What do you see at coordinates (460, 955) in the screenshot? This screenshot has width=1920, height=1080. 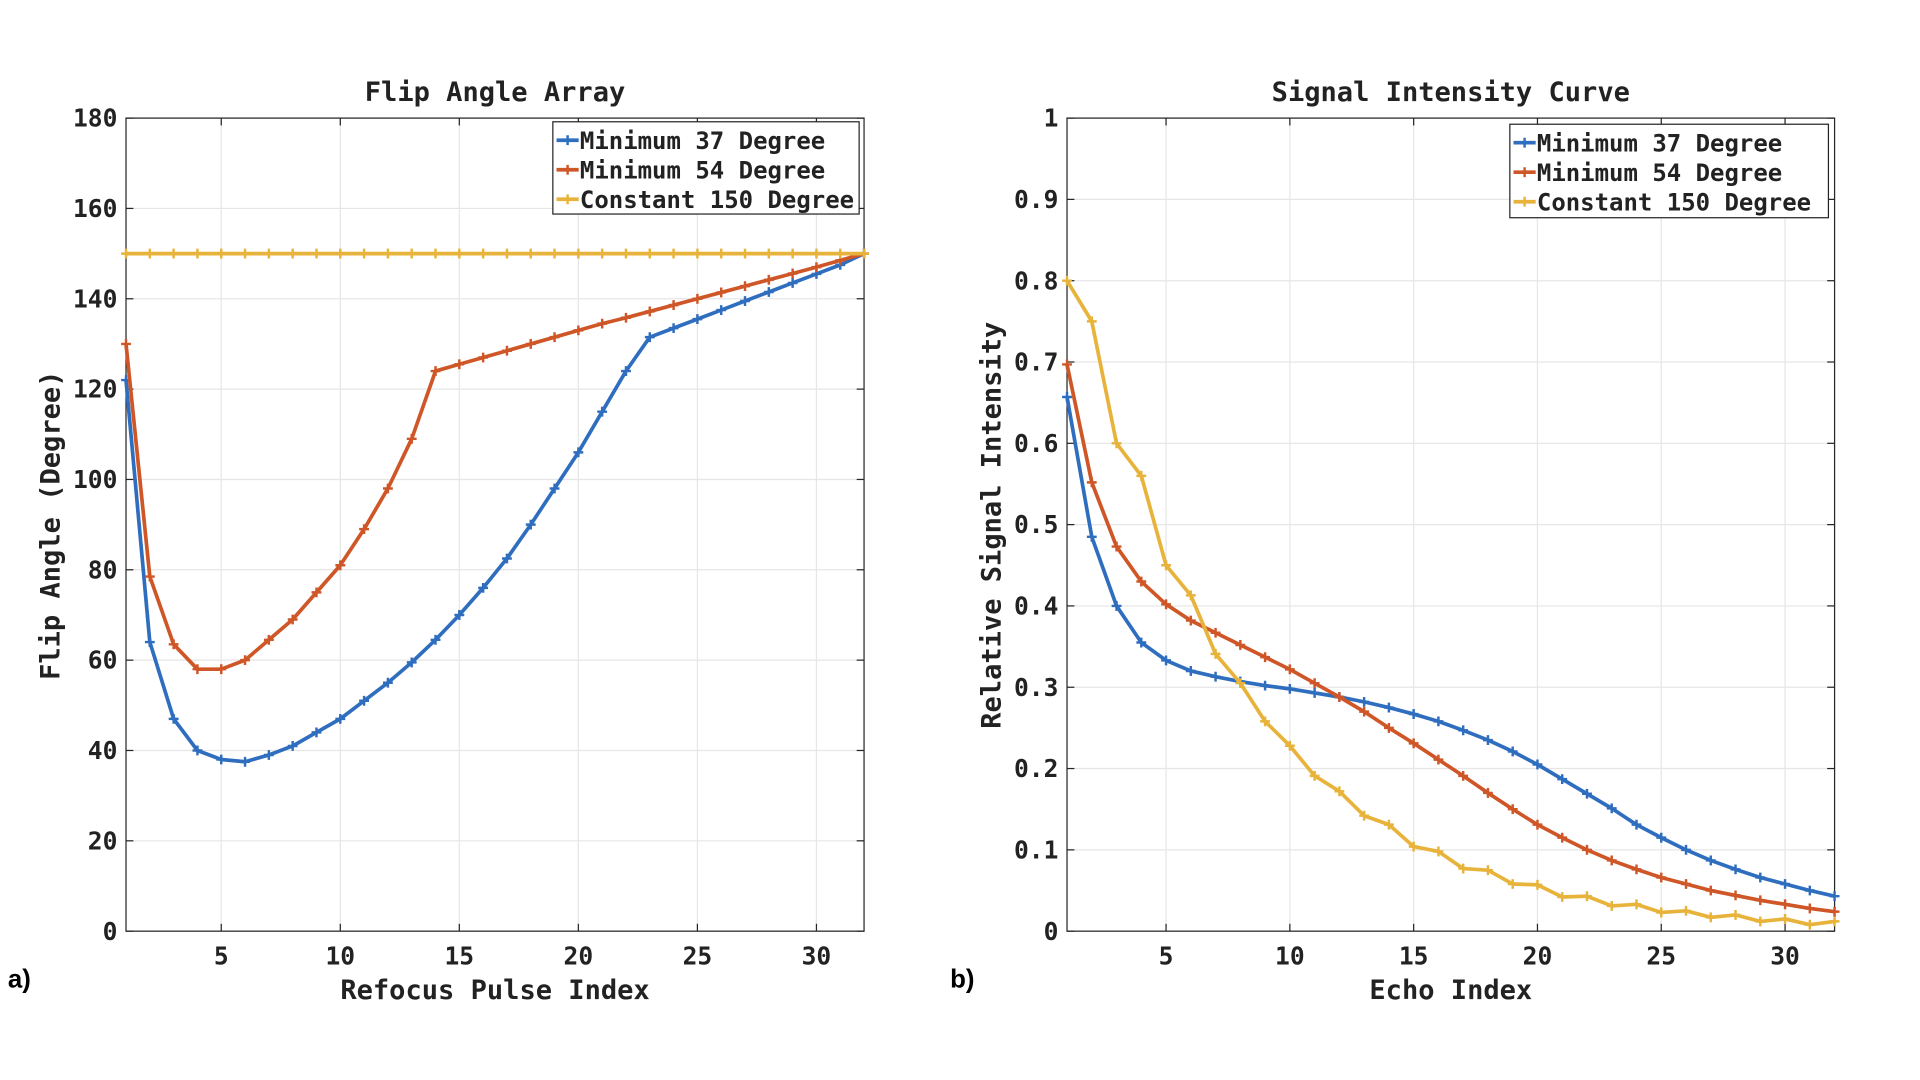 I see `x-tick-label: 15` at bounding box center [460, 955].